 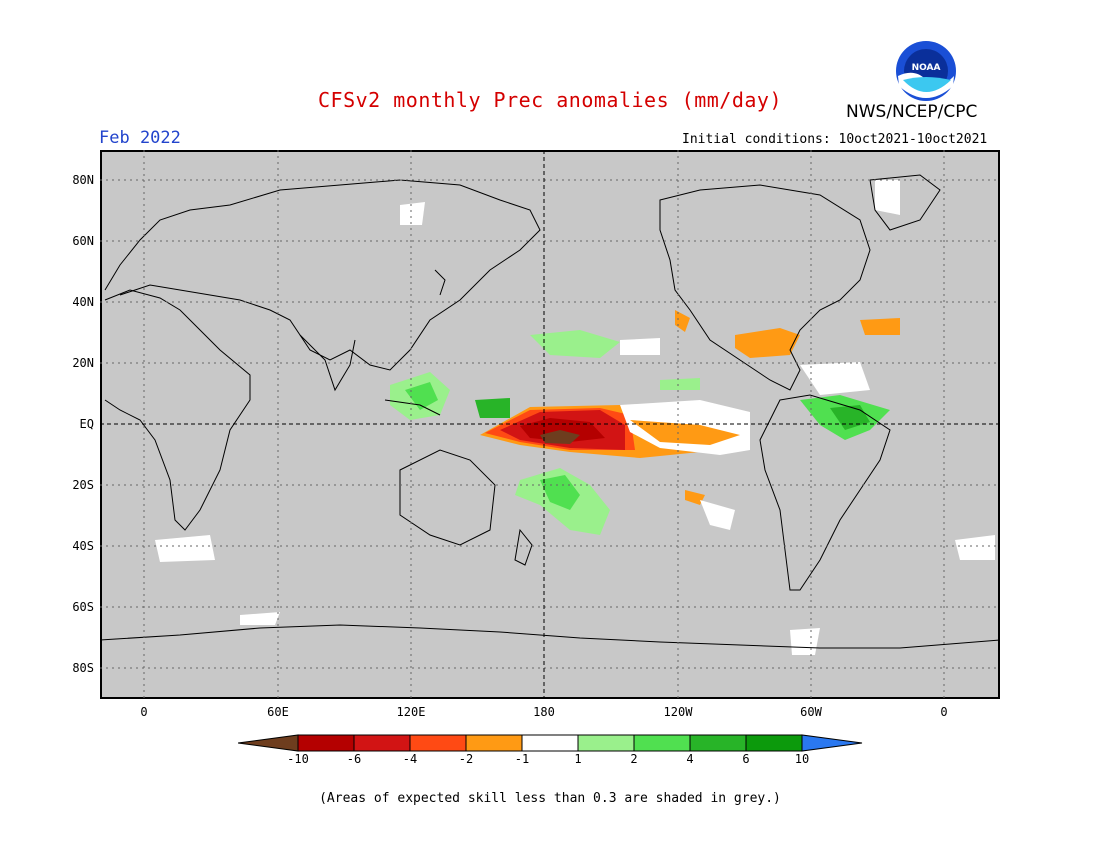 What do you see at coordinates (578, 759) in the screenshot?
I see `colorbar-tick-label: 1` at bounding box center [578, 759].